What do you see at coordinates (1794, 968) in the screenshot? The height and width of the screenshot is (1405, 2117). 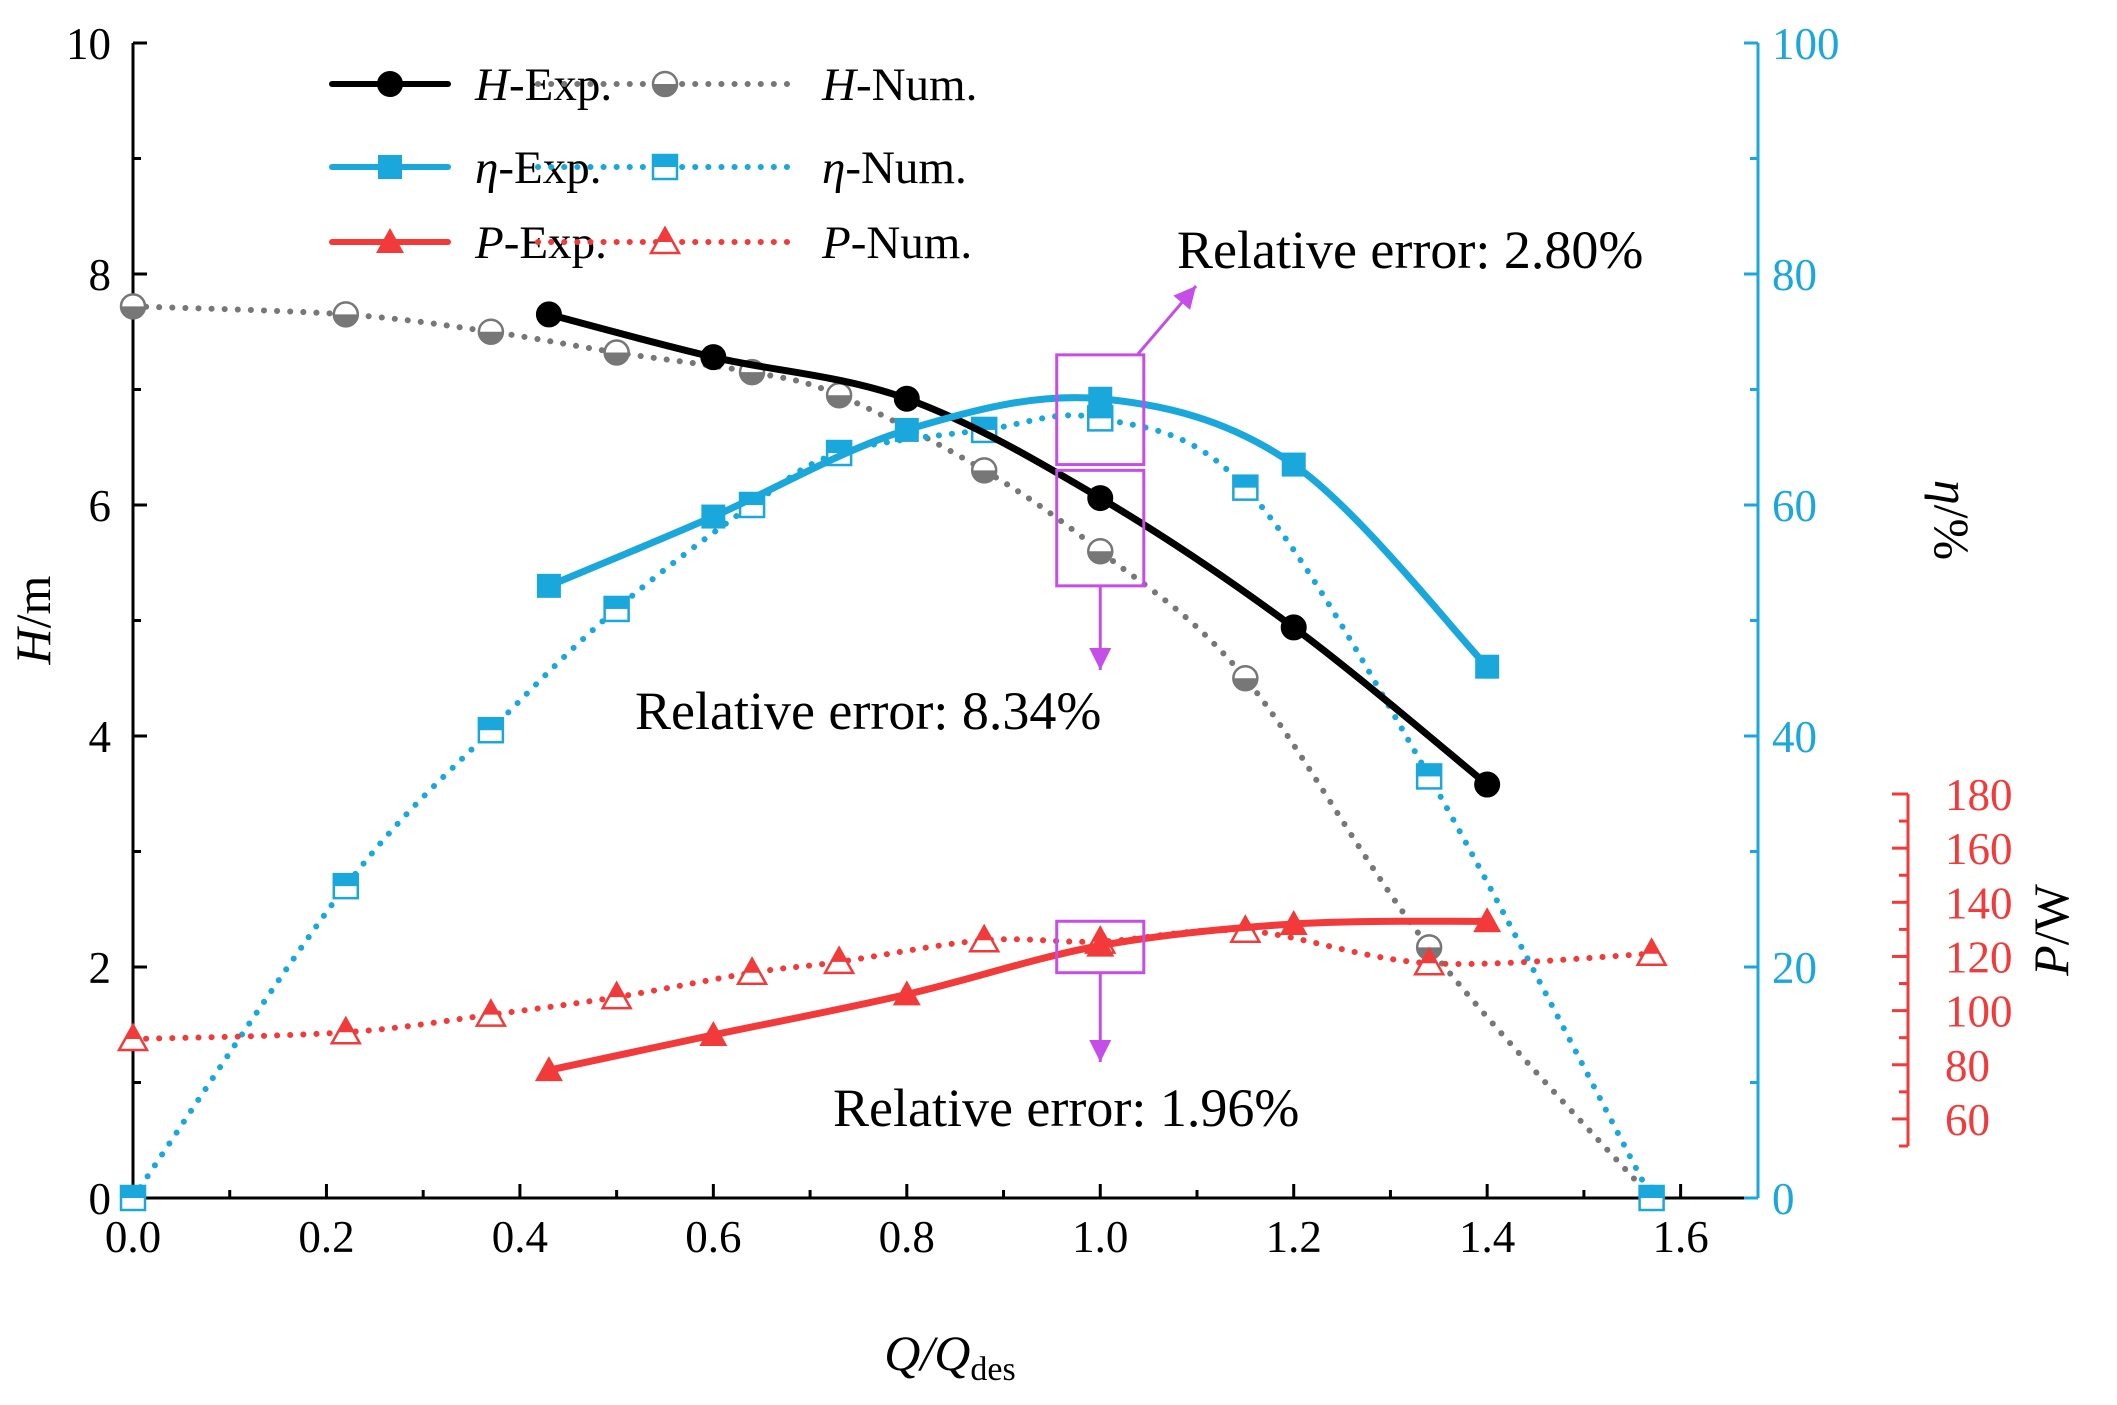 I see `eta-tick-label: 20` at bounding box center [1794, 968].